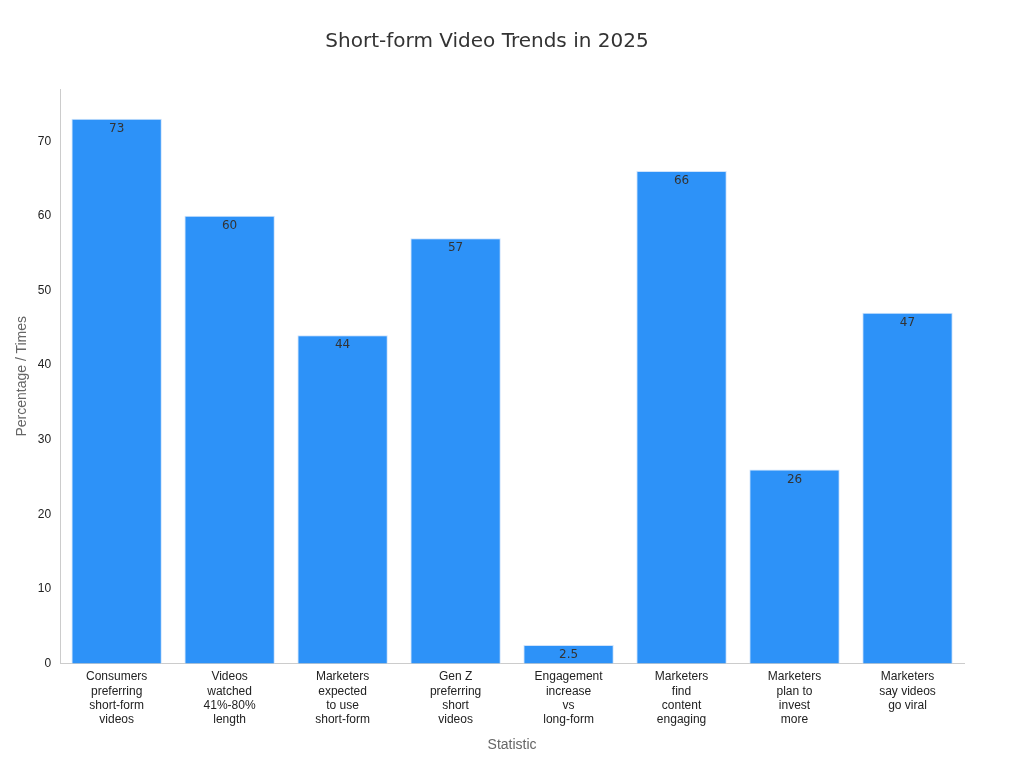 The height and width of the screenshot is (768, 1024). Describe the element at coordinates (681, 698) in the screenshot. I see `x-tick-label: Marketers find content engaging` at that location.